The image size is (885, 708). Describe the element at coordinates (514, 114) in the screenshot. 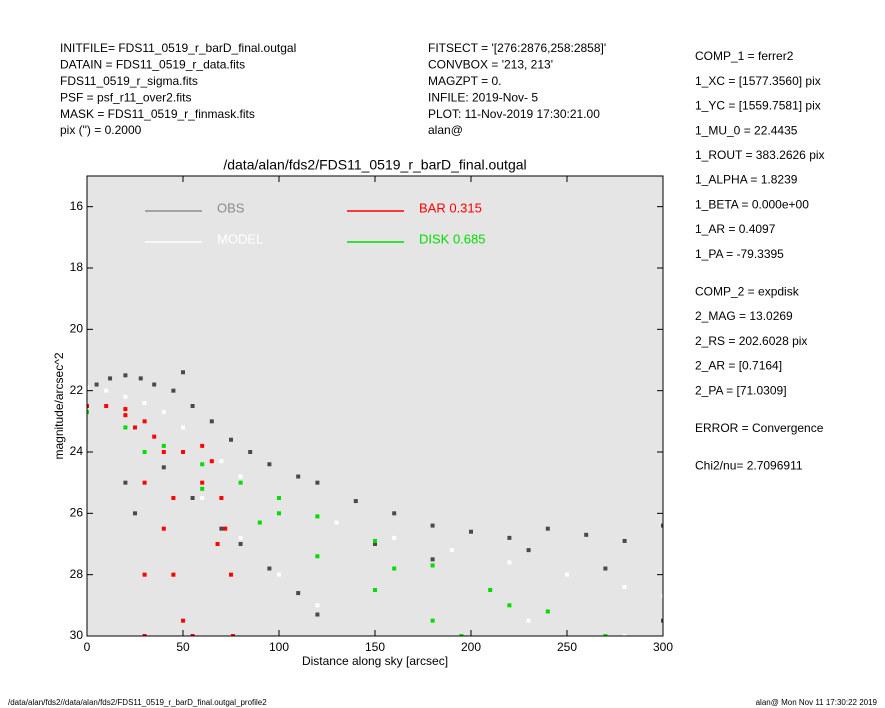

I see `header-line: PLOT: 11-Nov-2019 17:30:21.00` at that location.